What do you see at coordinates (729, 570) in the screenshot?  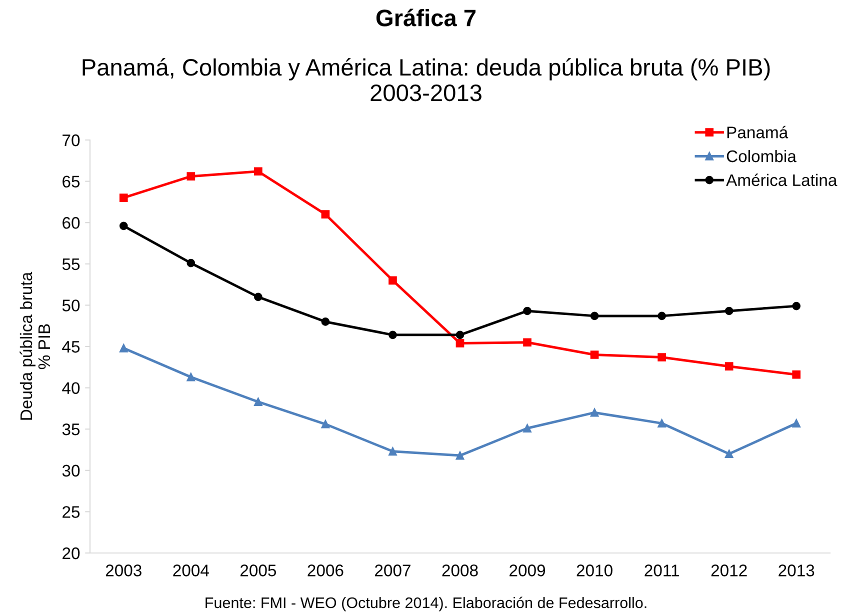 I see `x-tick-label: 2012` at bounding box center [729, 570].